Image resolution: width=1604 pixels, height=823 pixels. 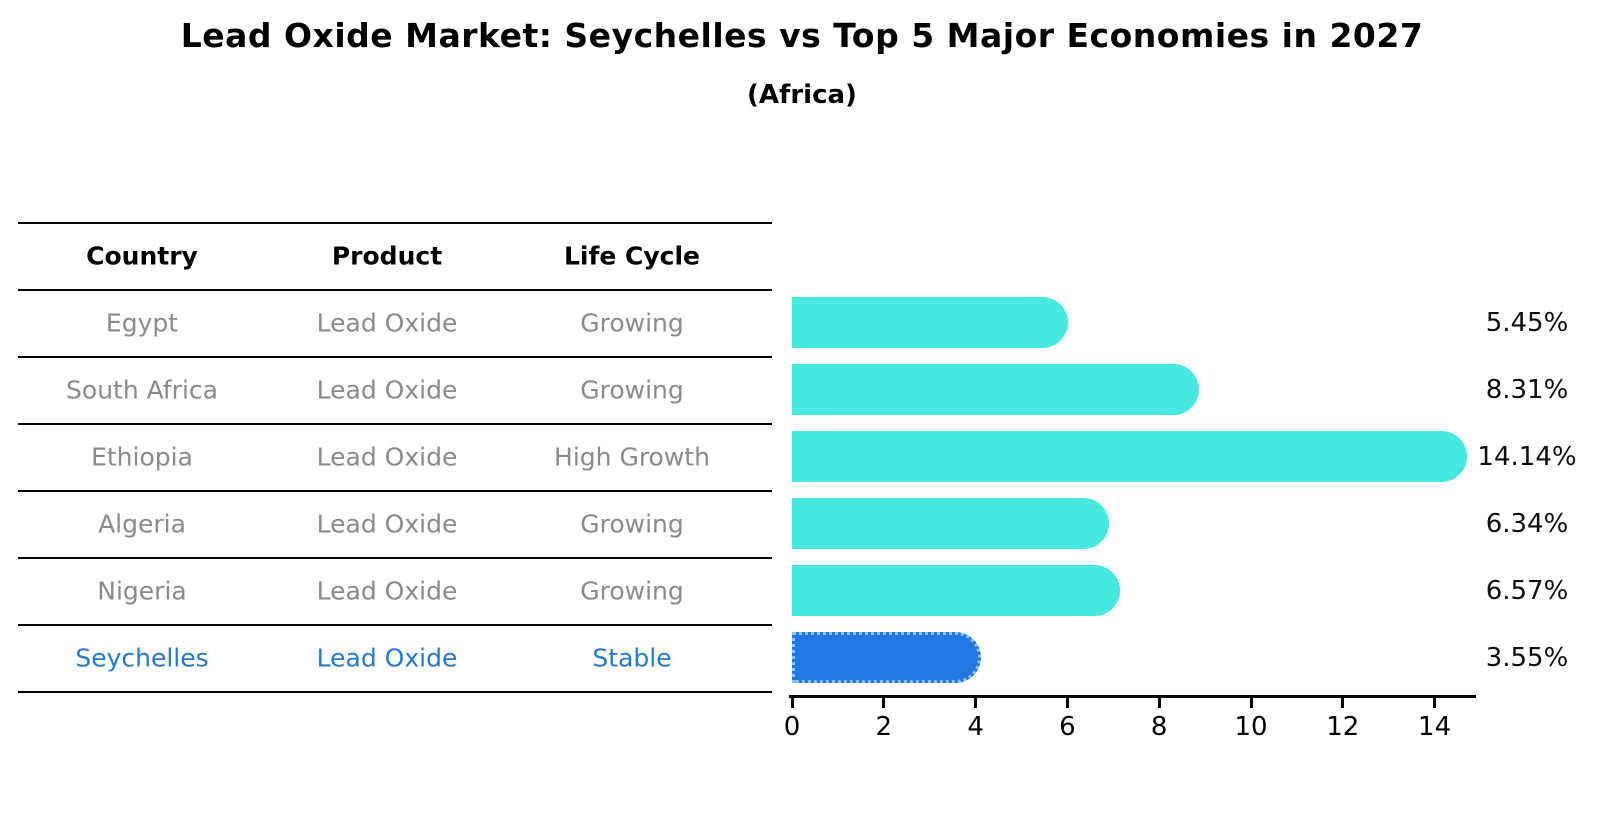 What do you see at coordinates (884, 727) in the screenshot?
I see `x-axis-tick-label: 2` at bounding box center [884, 727].